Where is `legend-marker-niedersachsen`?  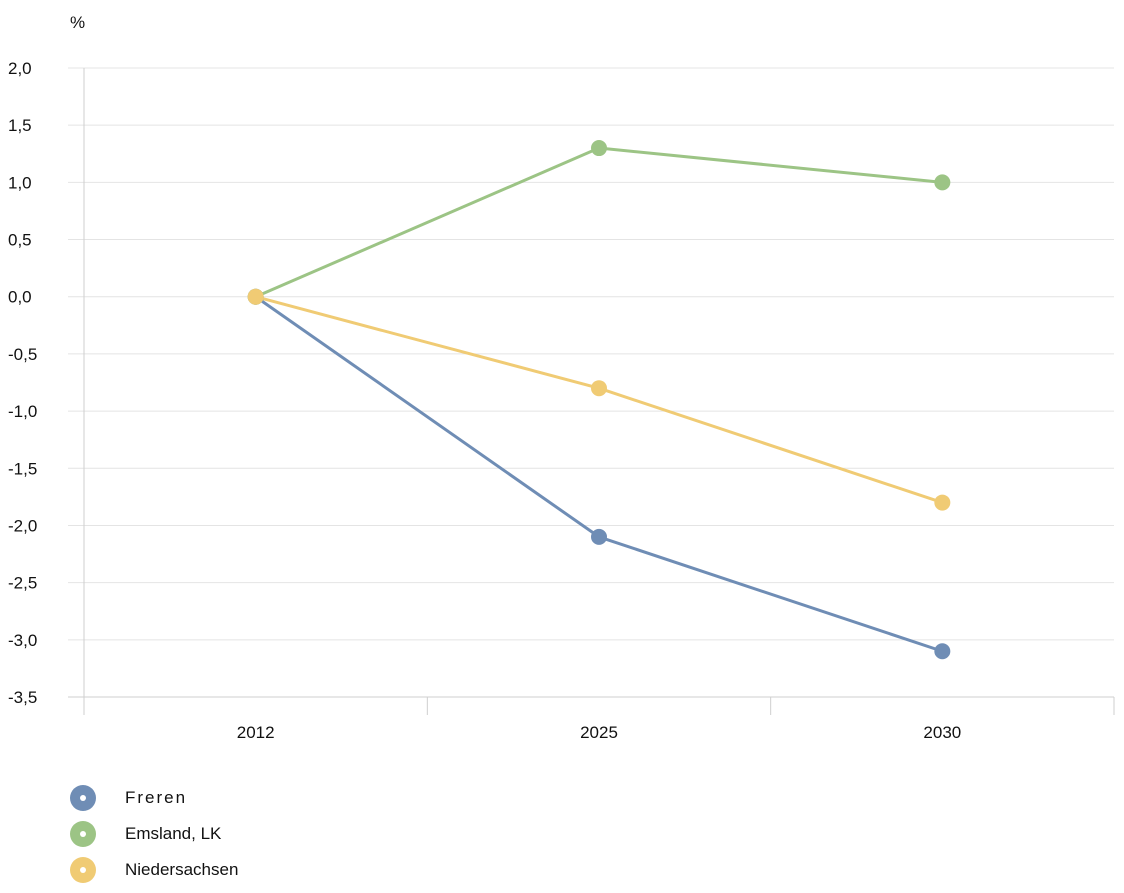
legend-marker-niedersachsen is located at coordinates (83, 870).